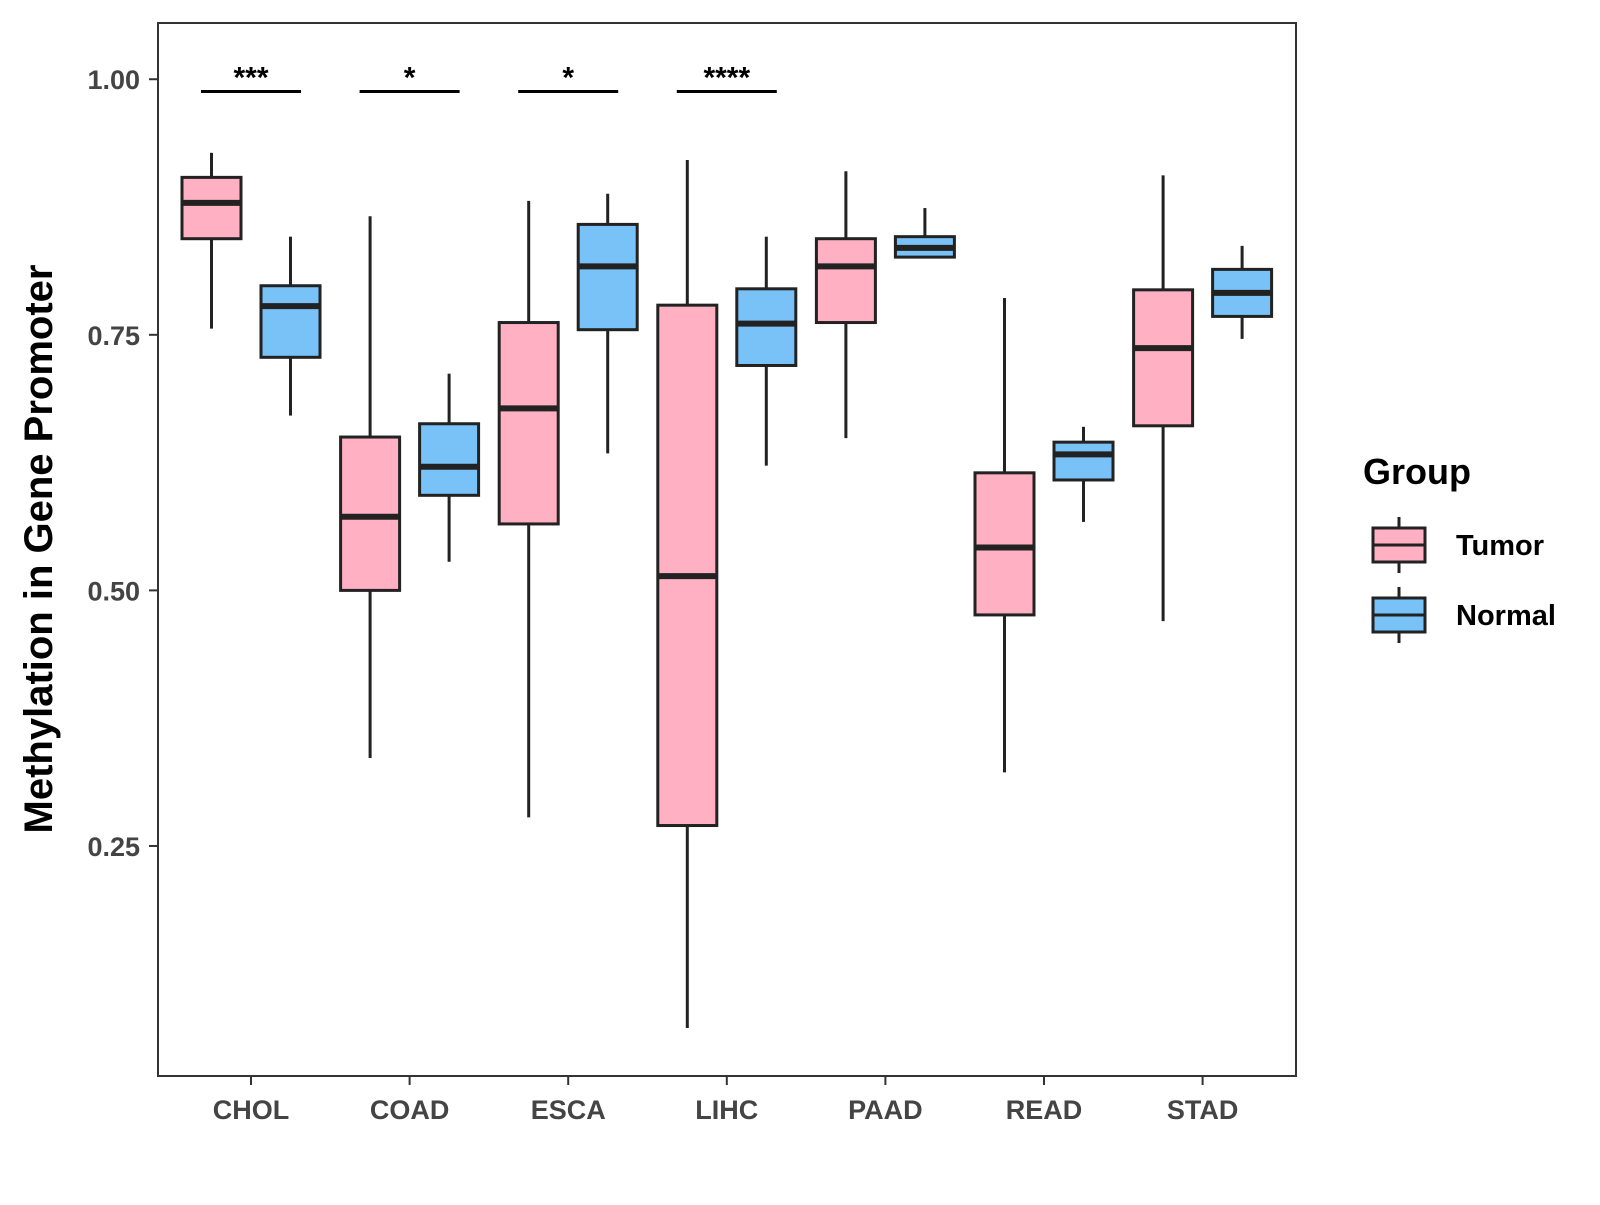  Describe the element at coordinates (250, 77) in the screenshot. I see `significance-label: ***` at that location.